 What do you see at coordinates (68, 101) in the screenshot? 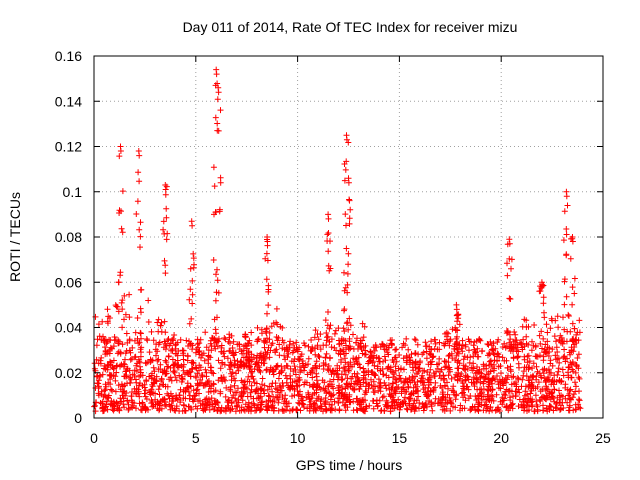
I see `y-tick-label: 0.14` at bounding box center [68, 101].